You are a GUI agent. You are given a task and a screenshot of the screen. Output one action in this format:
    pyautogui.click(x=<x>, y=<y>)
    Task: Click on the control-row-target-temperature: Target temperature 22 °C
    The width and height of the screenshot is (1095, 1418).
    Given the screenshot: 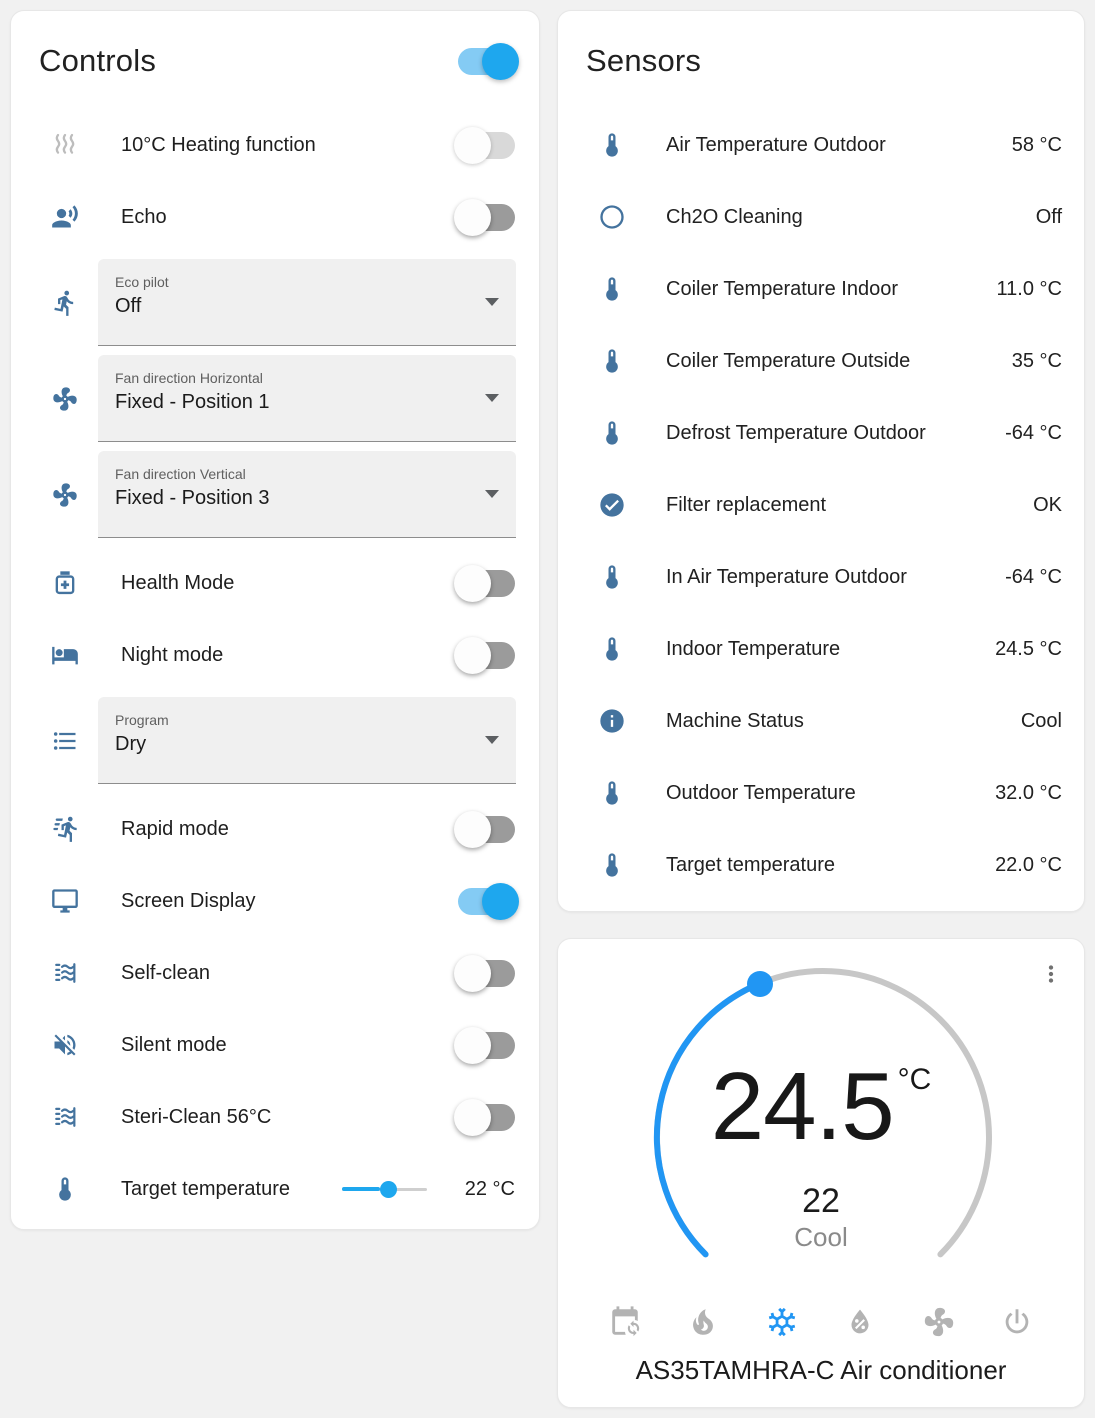 What is the action you would take?
    pyautogui.click(x=275, y=1189)
    